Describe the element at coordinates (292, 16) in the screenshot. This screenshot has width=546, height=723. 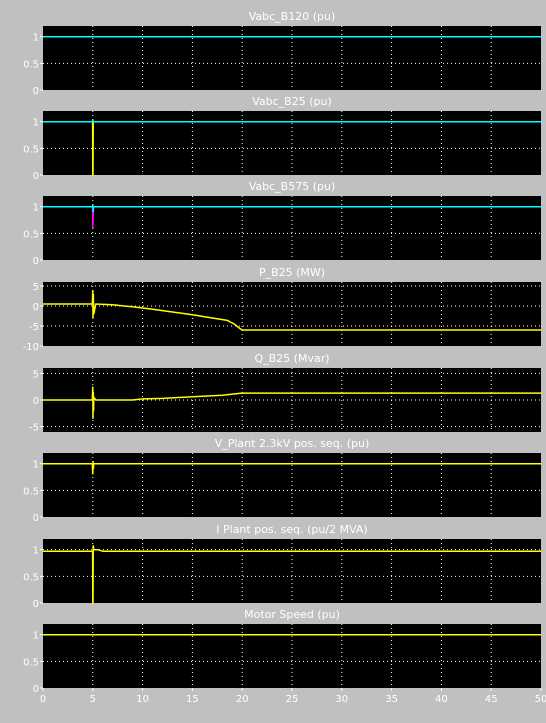
I see `plot-title: Vabc_B120 (pu)` at that location.